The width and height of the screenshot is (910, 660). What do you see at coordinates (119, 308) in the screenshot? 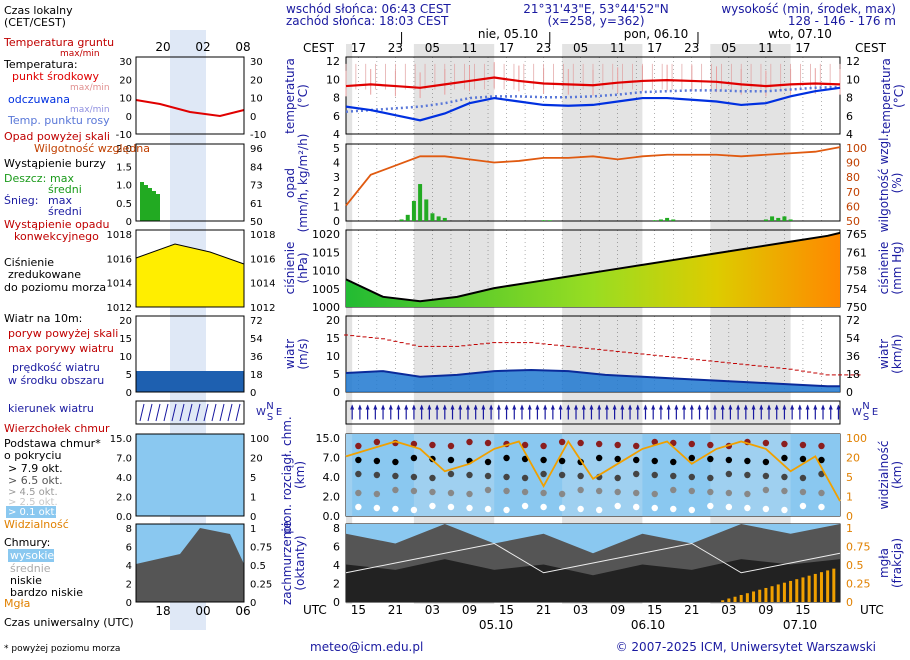
I see `mini-y-tick: 1012` at bounding box center [119, 308].